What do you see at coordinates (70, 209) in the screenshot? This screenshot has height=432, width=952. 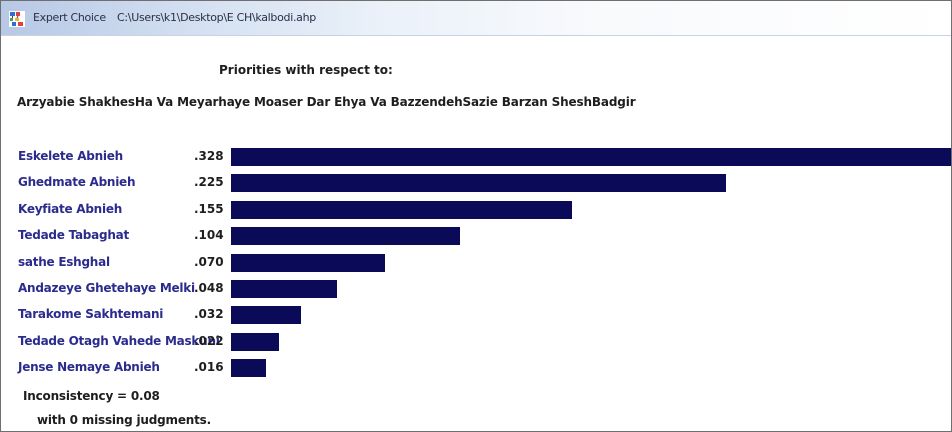 I see `criterion-label: Keyfiate Abnieh` at bounding box center [70, 209].